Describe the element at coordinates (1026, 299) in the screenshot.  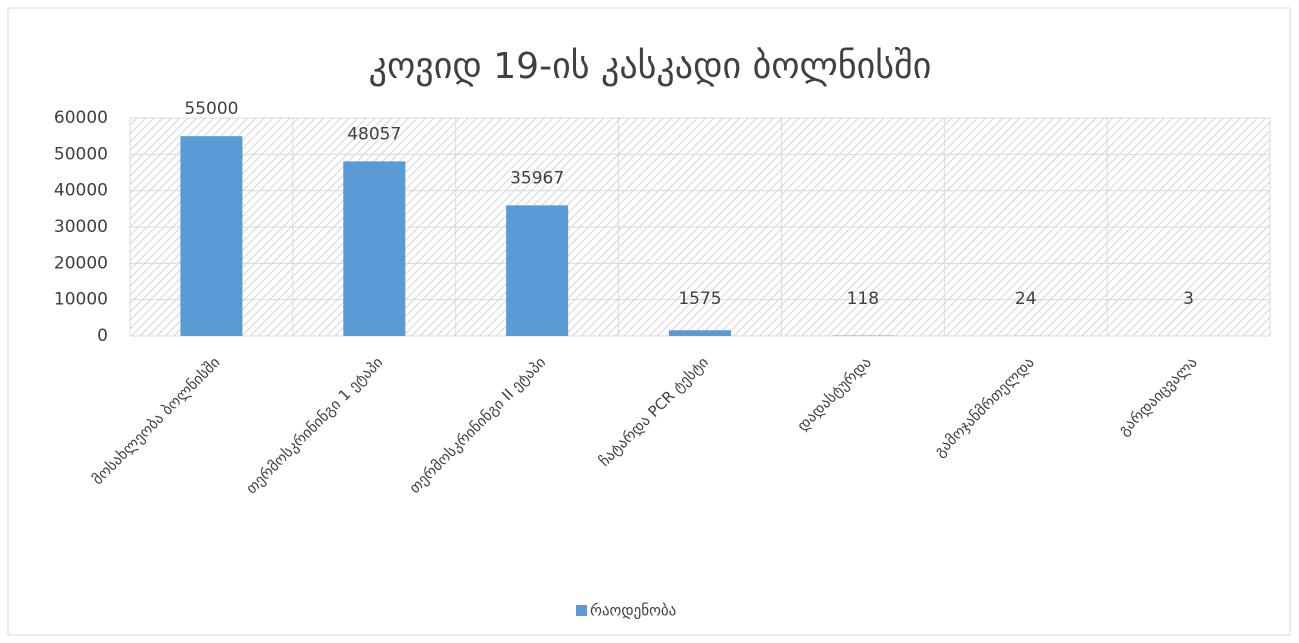
I see `data-label: 24` at that location.